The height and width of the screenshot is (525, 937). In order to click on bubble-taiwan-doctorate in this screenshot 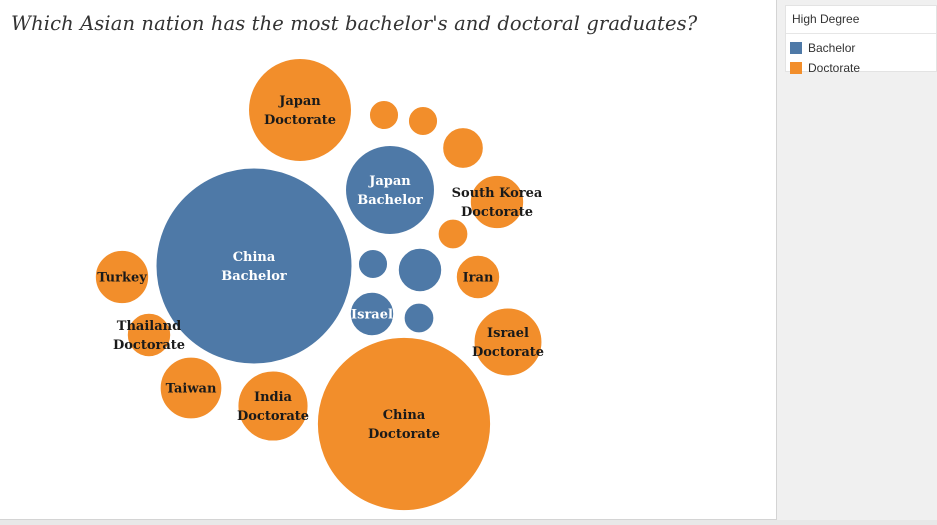, I will do `click(191, 388)`.